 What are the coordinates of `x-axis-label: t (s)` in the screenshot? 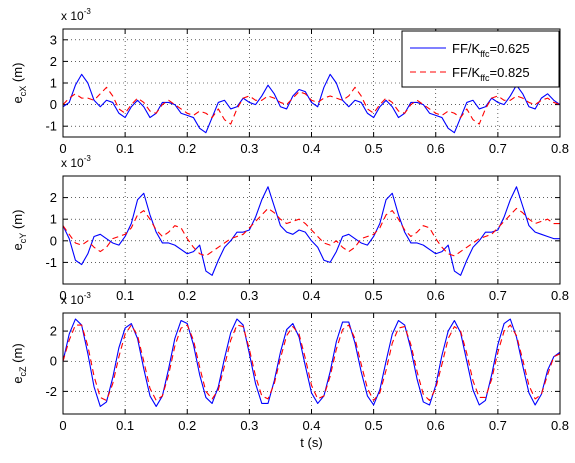 It's located at (311, 442).